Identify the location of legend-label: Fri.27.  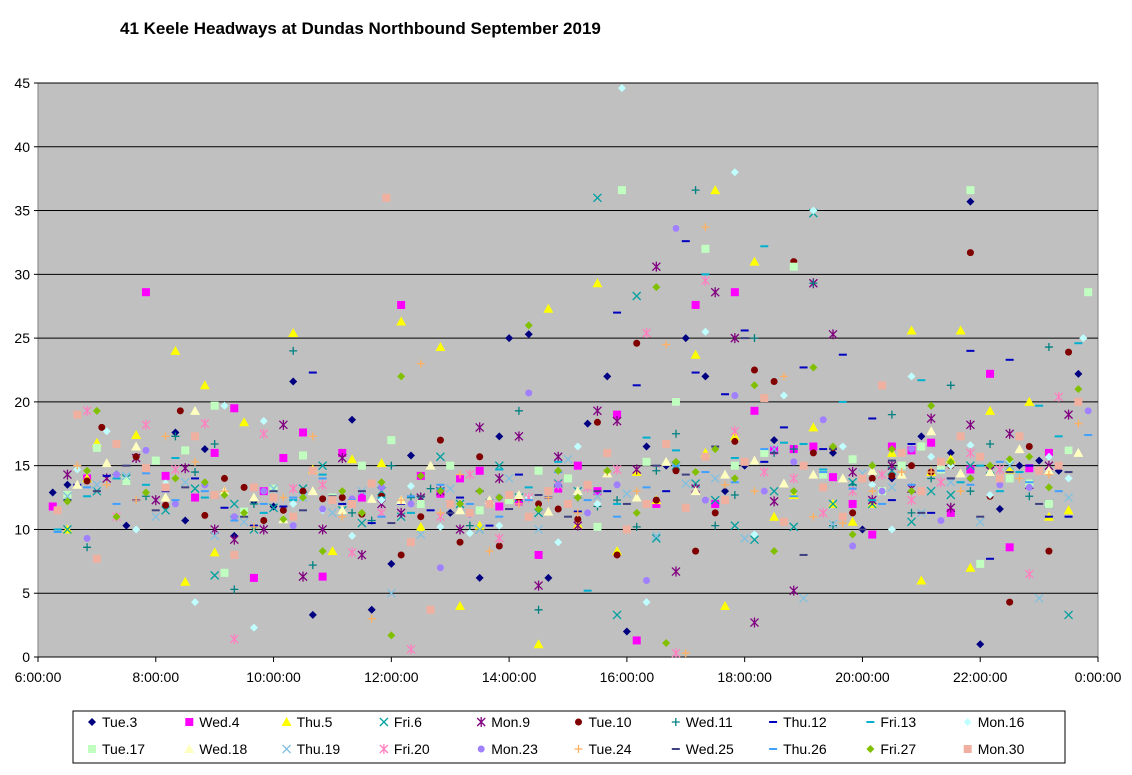
(898, 749).